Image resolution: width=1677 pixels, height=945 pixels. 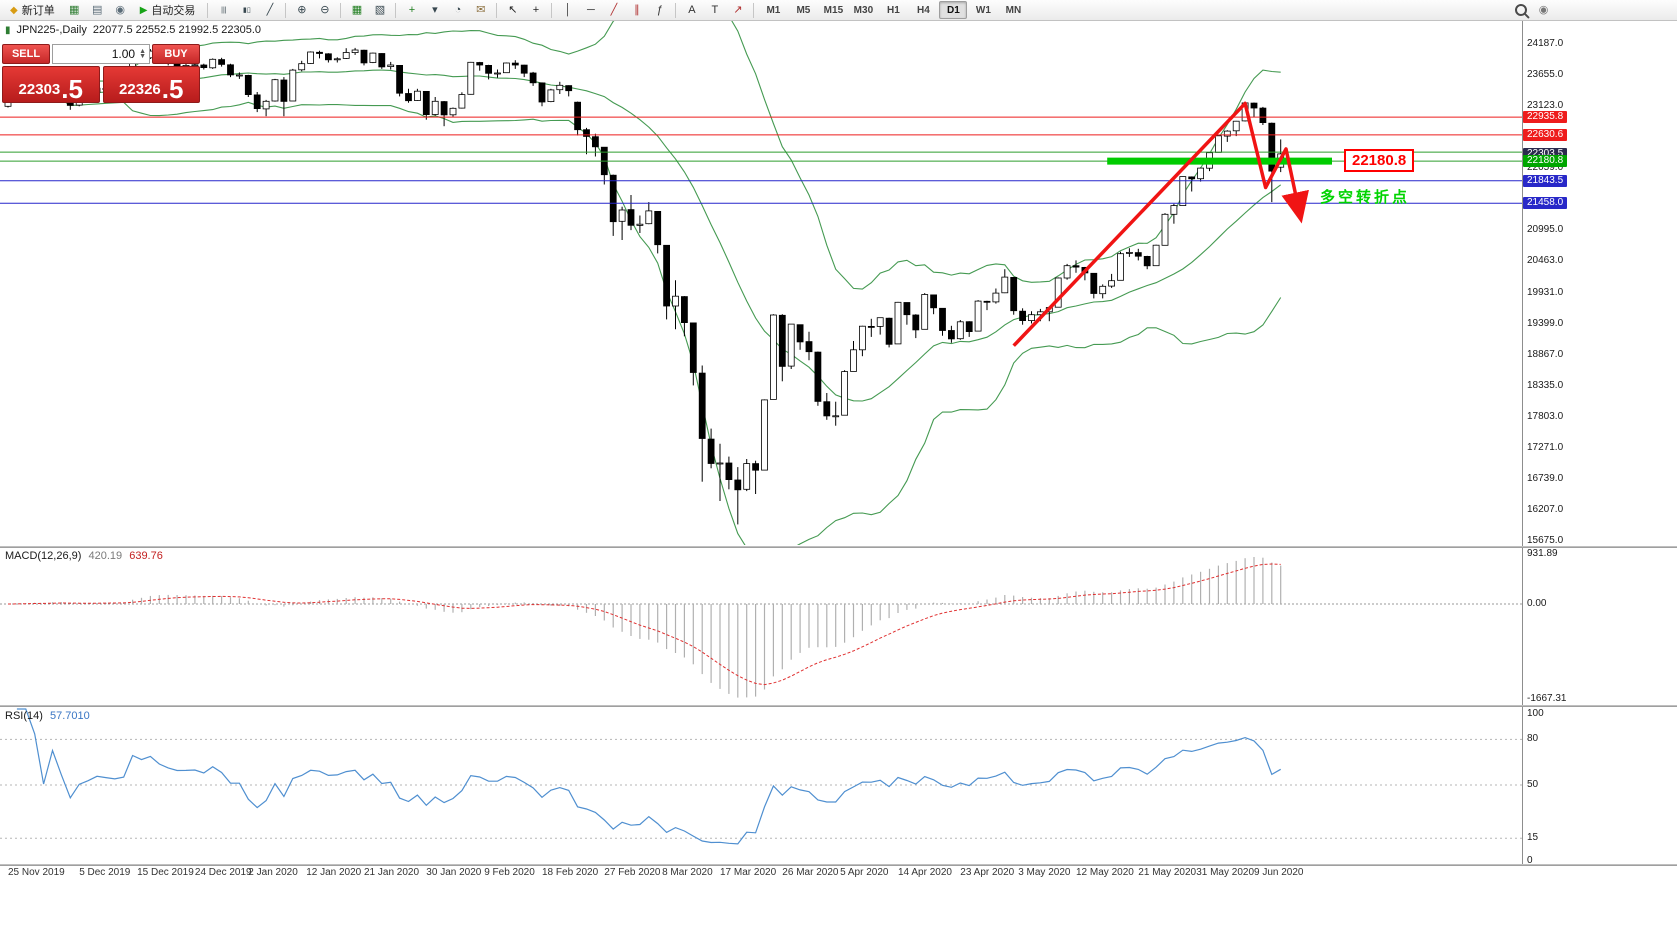 What do you see at coordinates (481, 9) in the screenshot?
I see `mail-icon: ✉` at bounding box center [481, 9].